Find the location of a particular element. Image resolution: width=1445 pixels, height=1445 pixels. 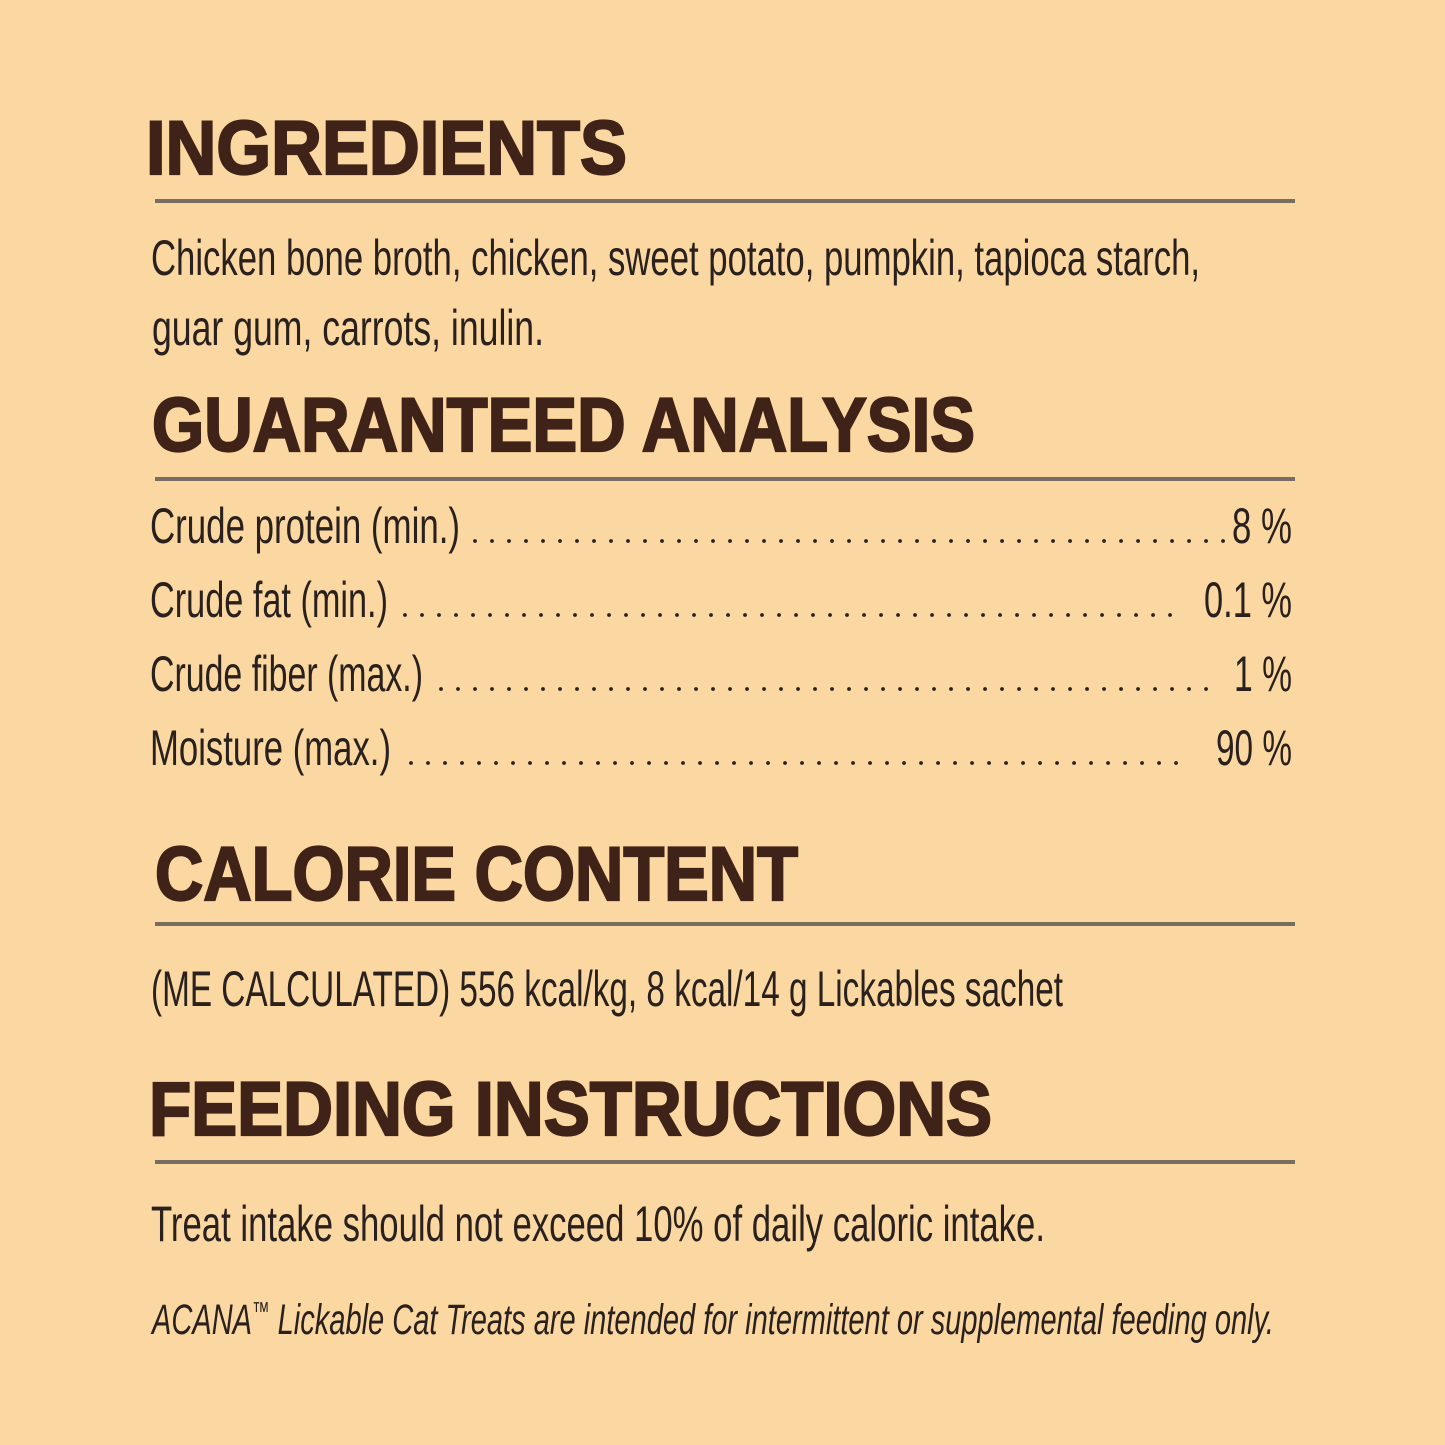

svg-text: 90 % is located at coordinates (1254, 748).